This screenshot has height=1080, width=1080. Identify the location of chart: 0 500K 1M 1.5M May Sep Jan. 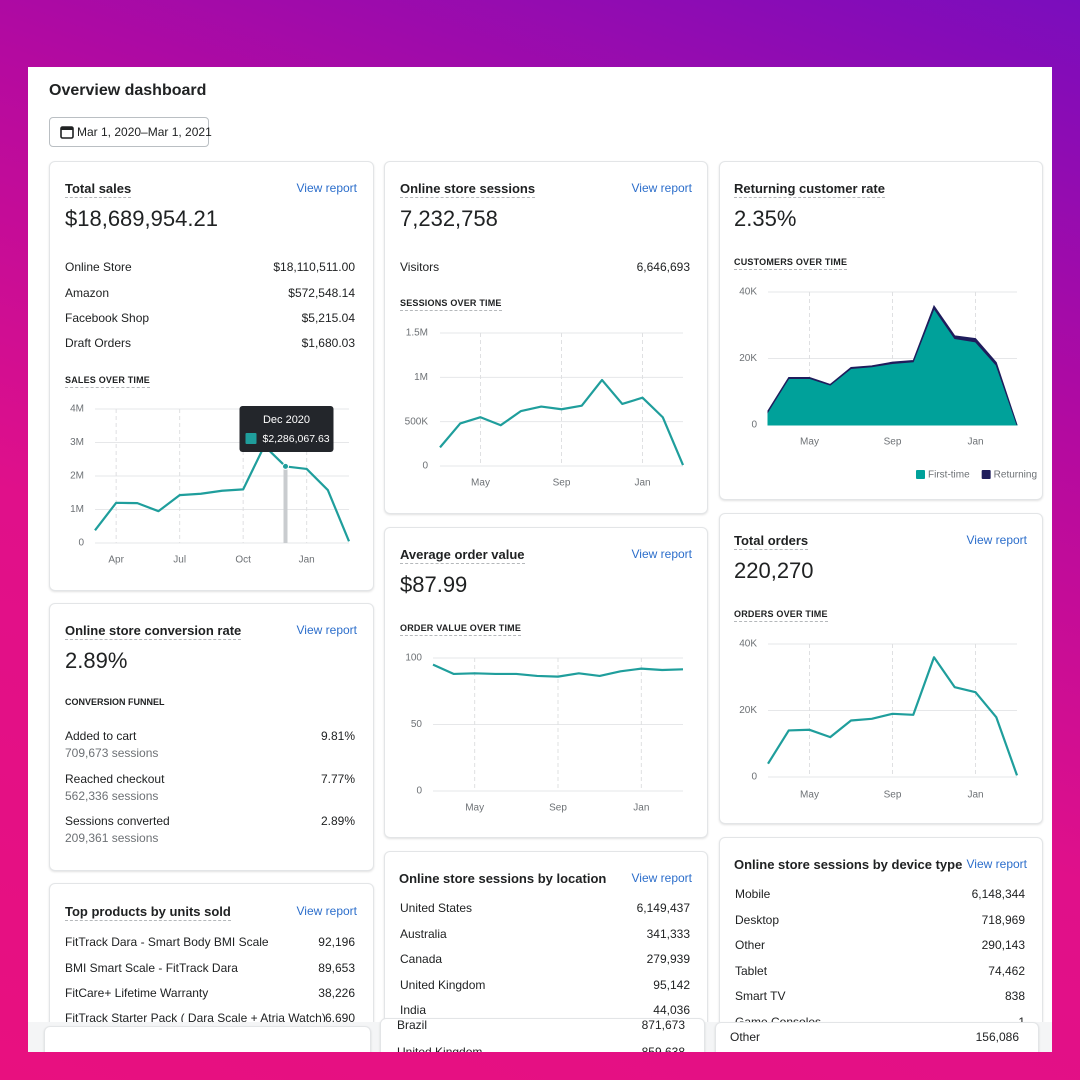
(545, 408).